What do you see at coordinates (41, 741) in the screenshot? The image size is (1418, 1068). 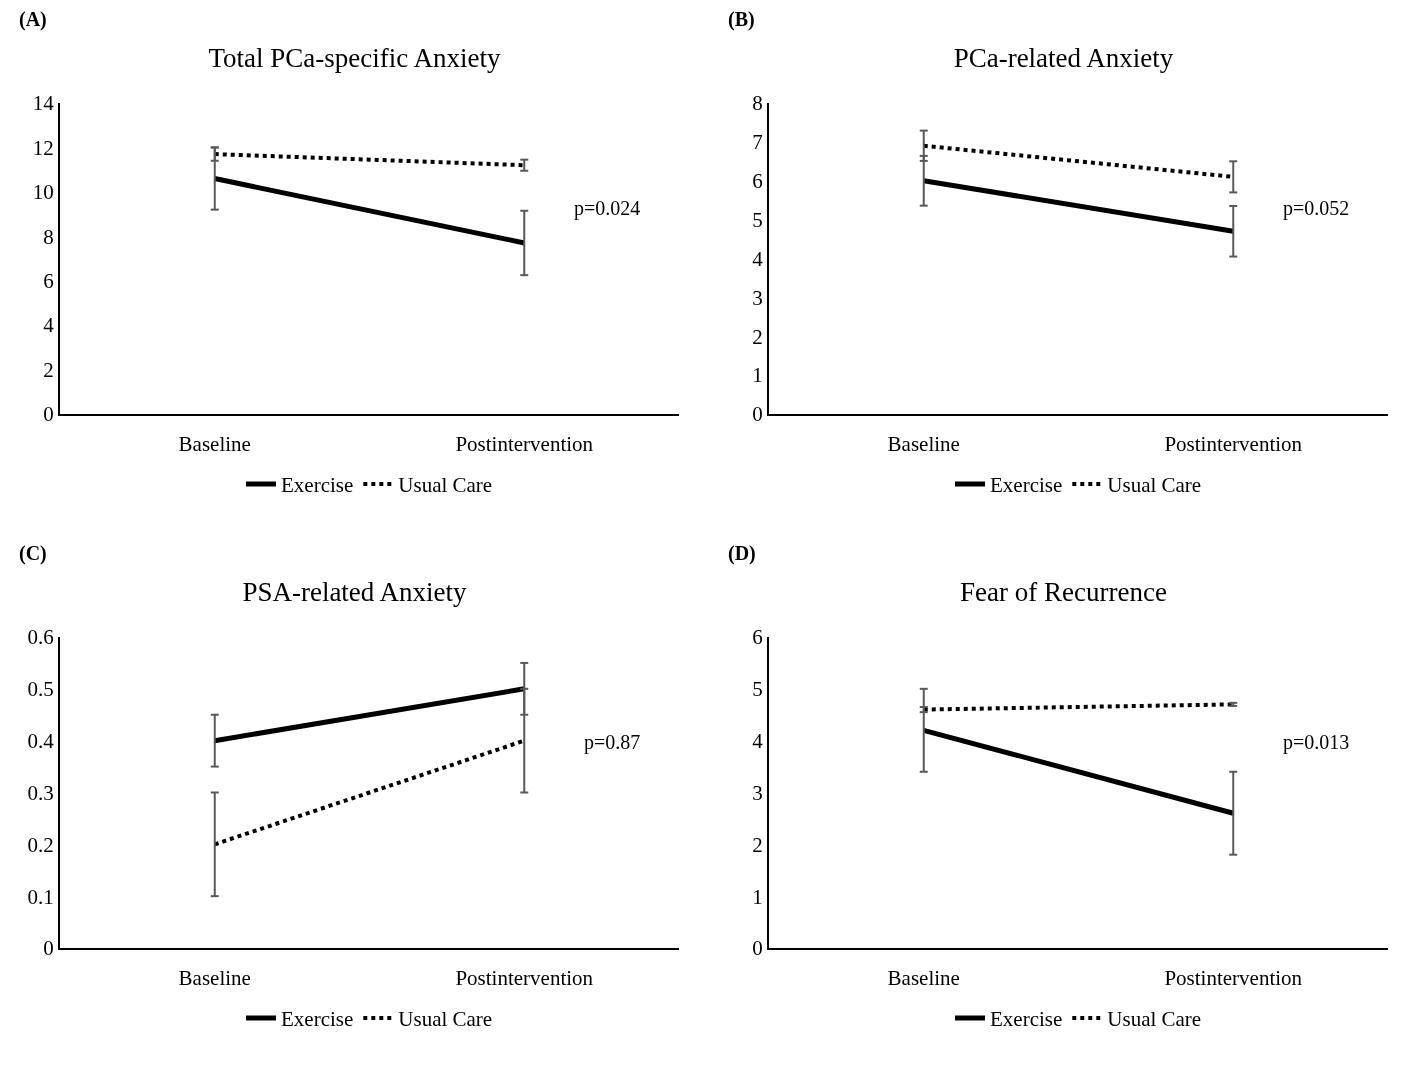 I see `y-tick-label: 0.4` at bounding box center [41, 741].